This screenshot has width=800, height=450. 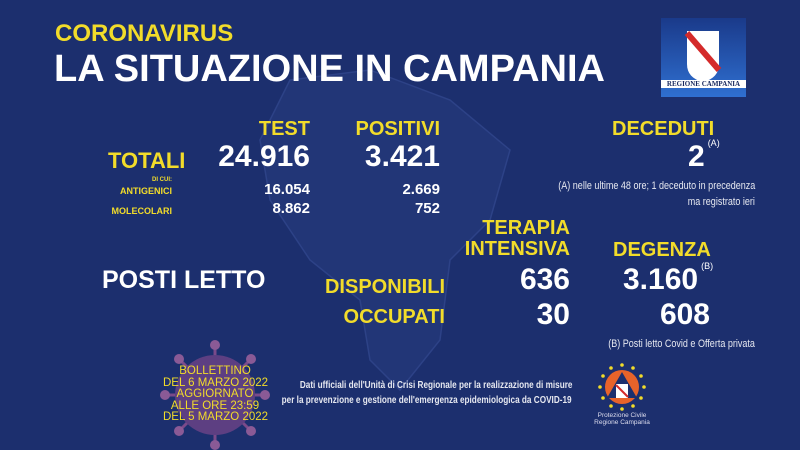 What do you see at coordinates (622, 387) in the screenshot?
I see `protezione-civile-logo` at bounding box center [622, 387].